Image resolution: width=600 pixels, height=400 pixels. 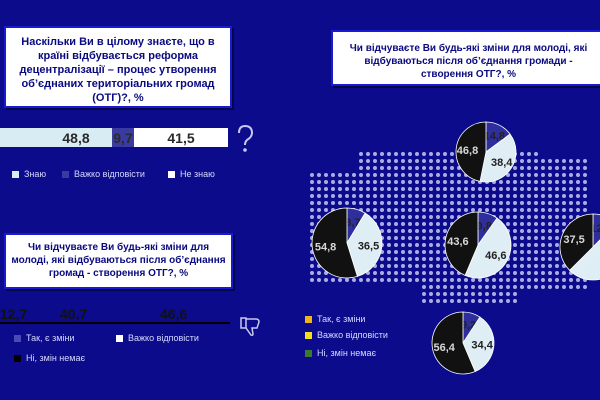 What do you see at coordinates (115, 323) in the screenshot?
I see `changes-bar-line` at bounding box center [115, 323].